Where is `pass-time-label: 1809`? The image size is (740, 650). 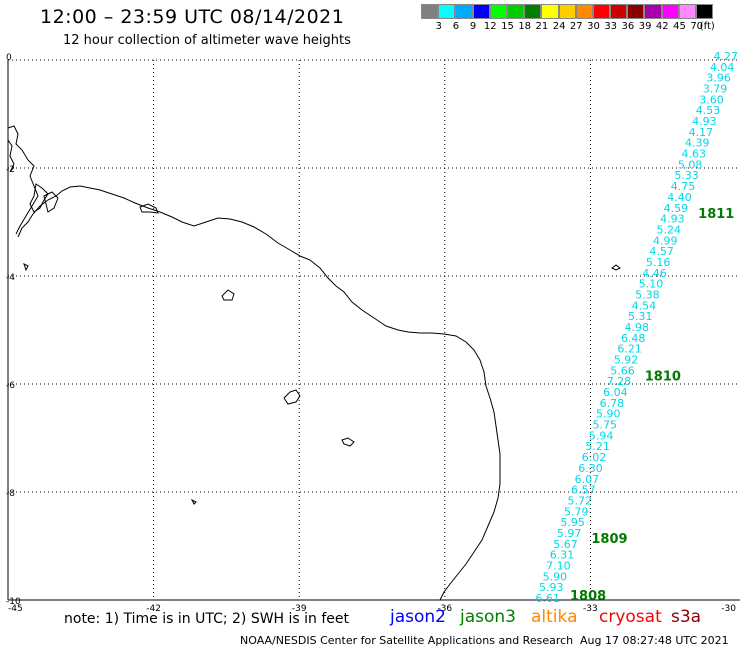 pass-time-label: 1809 is located at coordinates (609, 539).